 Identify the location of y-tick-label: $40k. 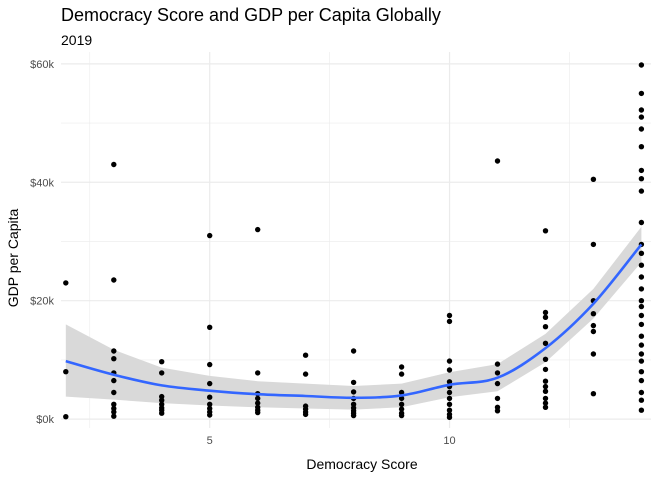
(42, 183).